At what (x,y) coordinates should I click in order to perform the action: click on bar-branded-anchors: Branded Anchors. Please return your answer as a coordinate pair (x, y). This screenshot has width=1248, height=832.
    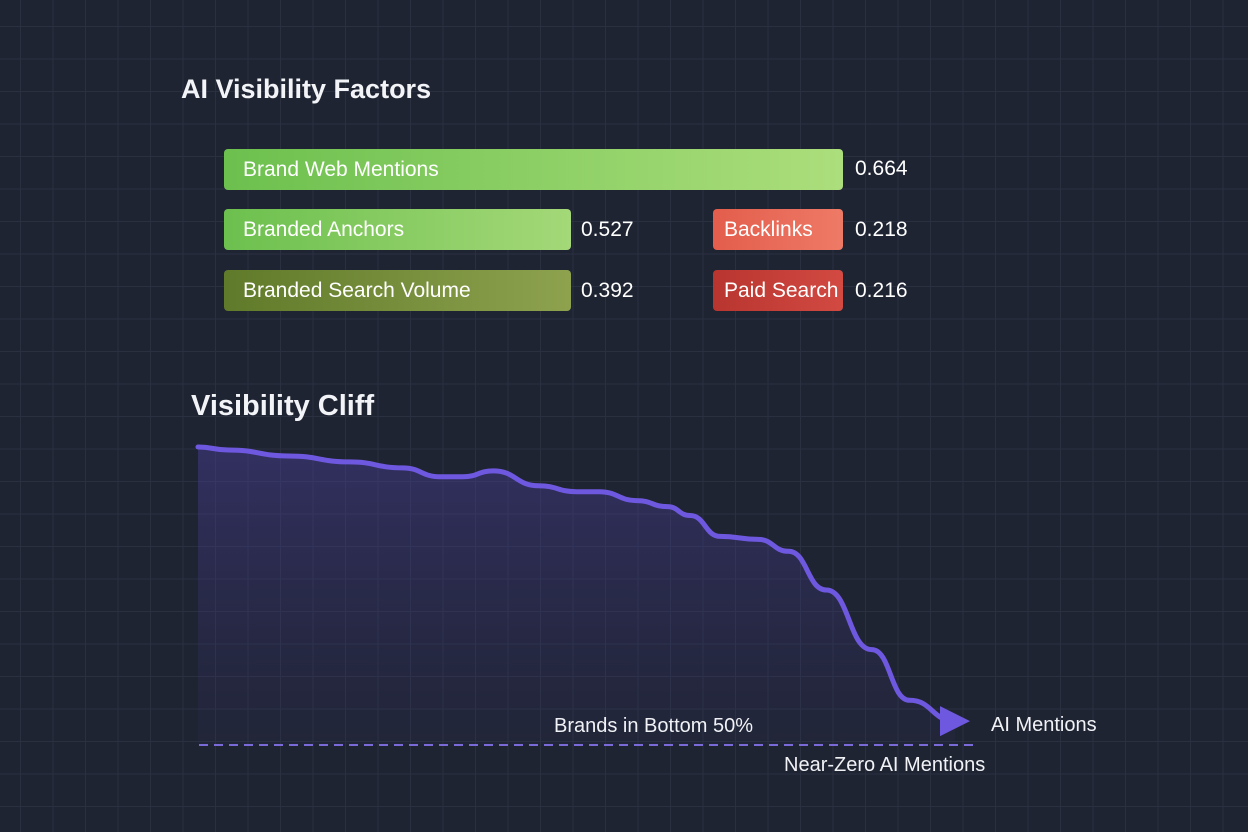
    Looking at the image, I should click on (397, 229).